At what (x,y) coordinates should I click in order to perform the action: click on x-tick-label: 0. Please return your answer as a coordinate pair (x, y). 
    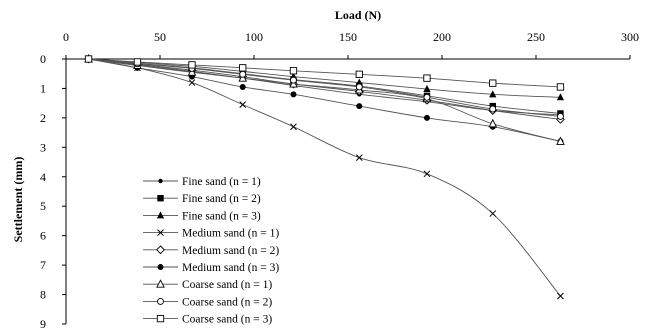
    Looking at the image, I should click on (66, 37).